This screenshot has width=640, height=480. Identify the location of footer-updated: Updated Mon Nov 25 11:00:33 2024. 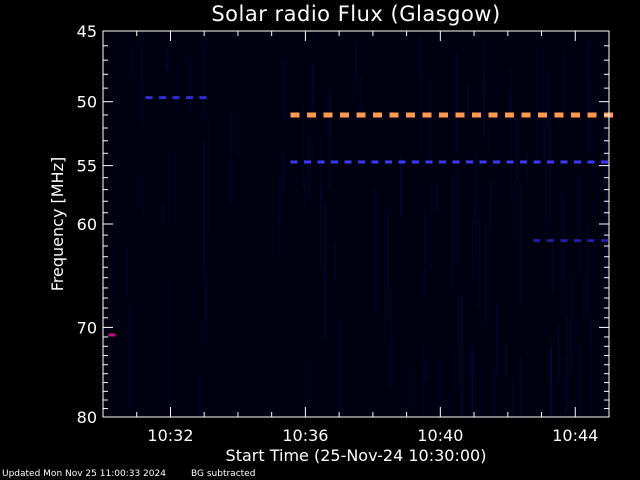
(84, 474).